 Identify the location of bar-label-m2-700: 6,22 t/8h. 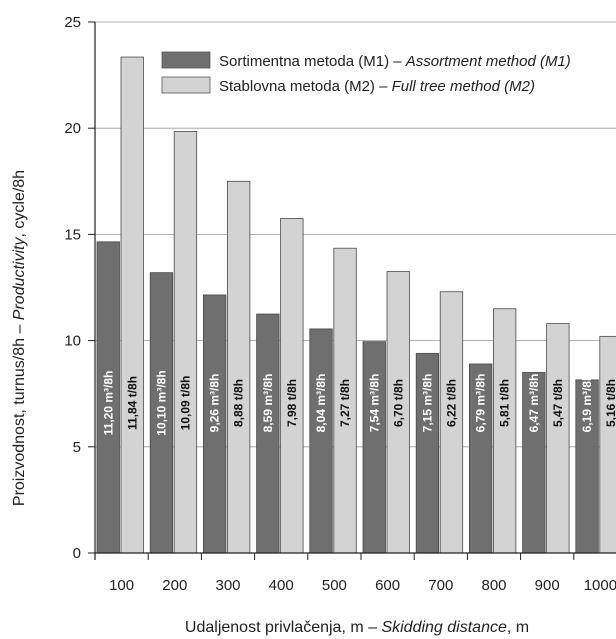
(451, 403).